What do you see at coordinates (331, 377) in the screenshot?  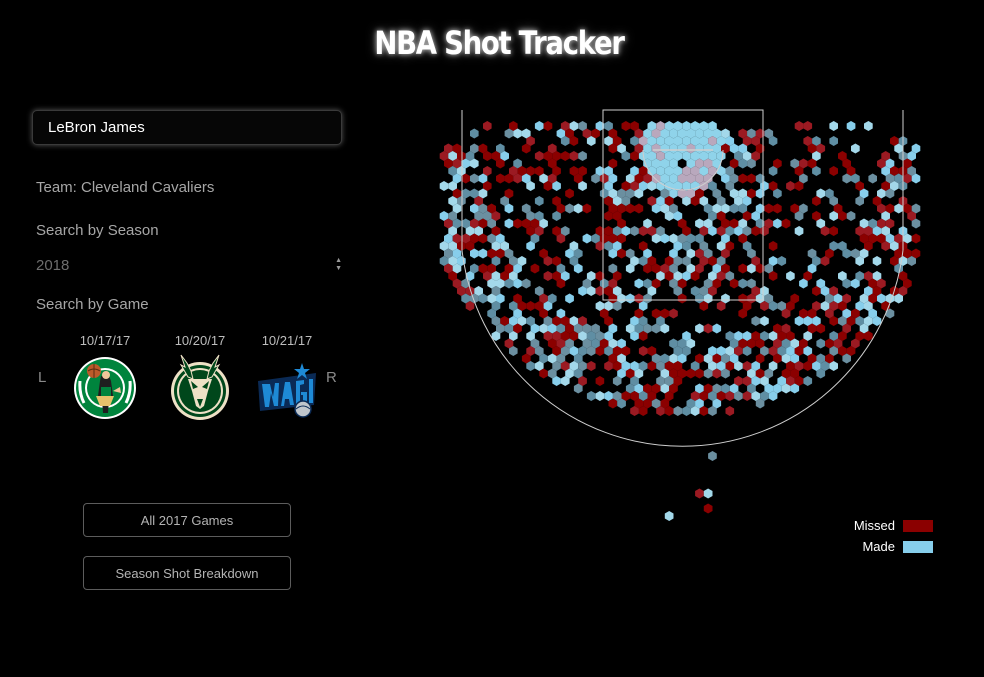 I see `next-games-button: R` at bounding box center [331, 377].